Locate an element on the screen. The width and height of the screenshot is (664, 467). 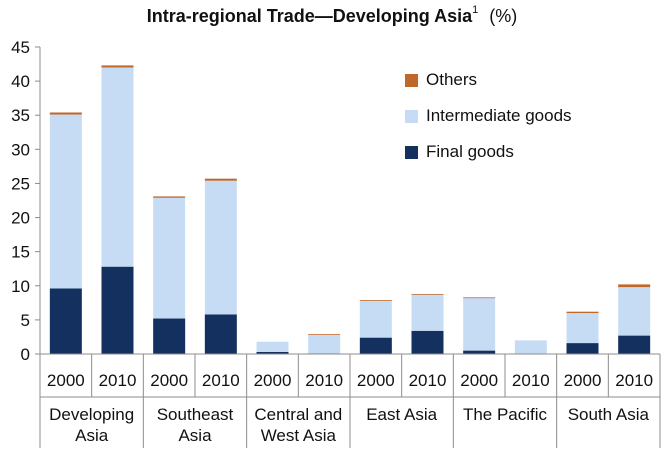
x-tick-label-9: 2010 is located at coordinates (531, 380).